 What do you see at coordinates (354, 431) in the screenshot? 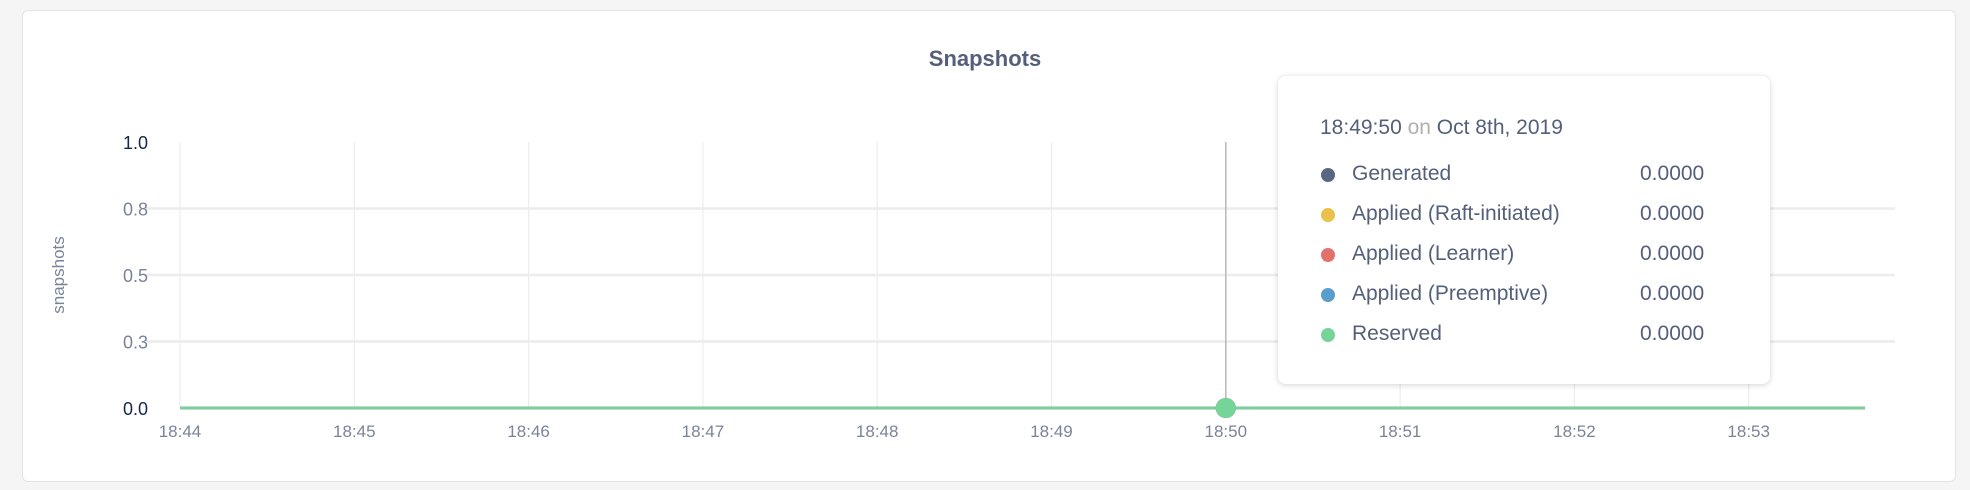
I see `x-tick-label: 18:45` at bounding box center [354, 431].